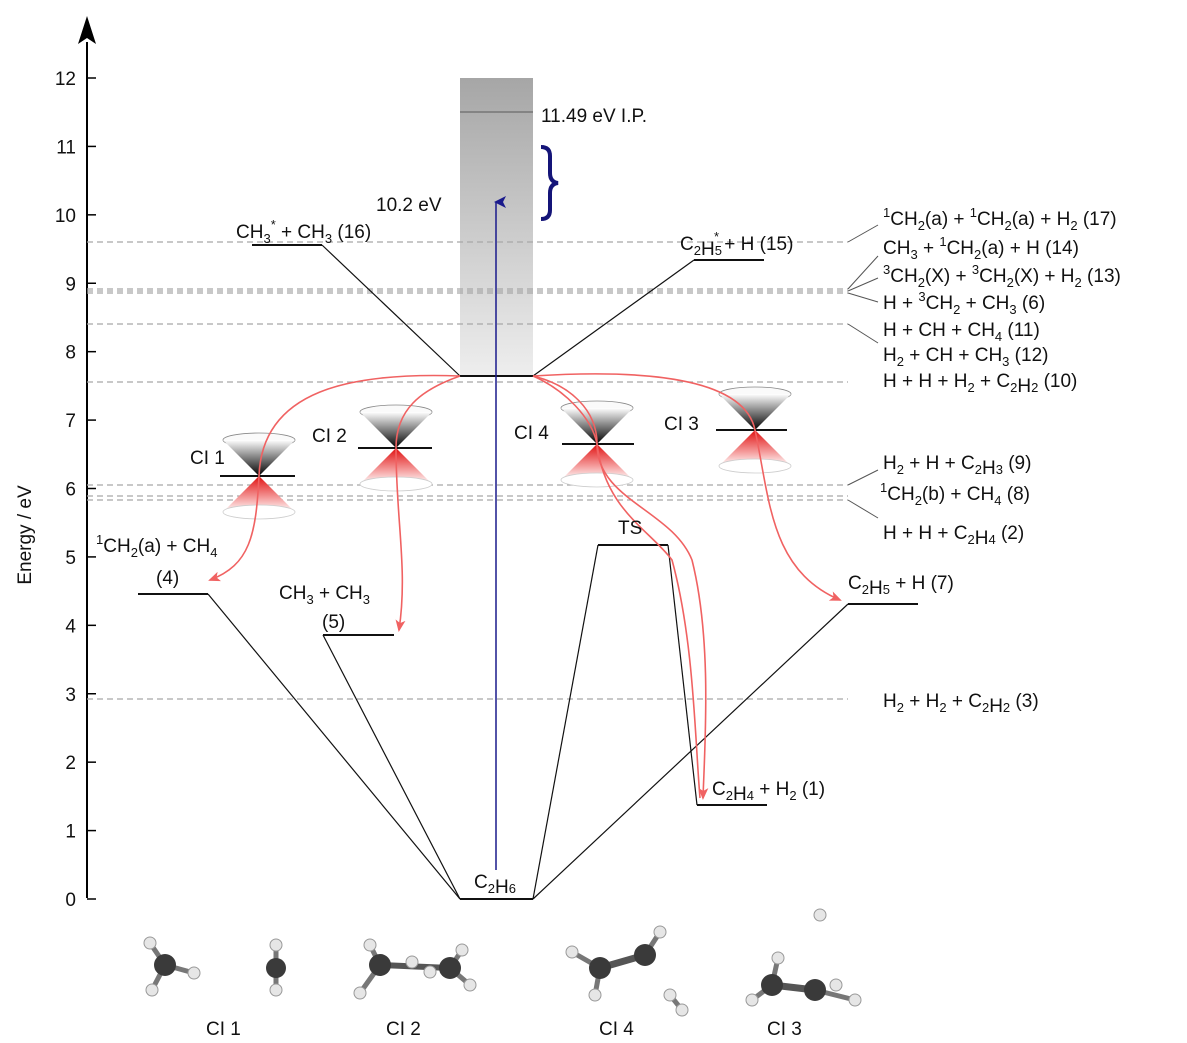 The image size is (1187, 1043). Describe the element at coordinates (395, 448) in the screenshot. I see `ci2-cone` at that location.